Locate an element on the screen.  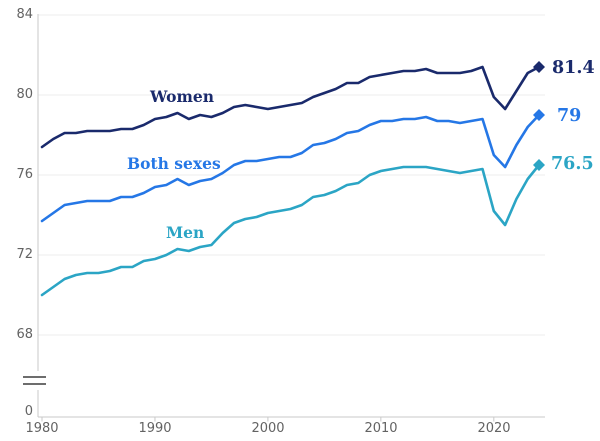
x-tick-label-2000: 2000 is located at coordinates (268, 428).